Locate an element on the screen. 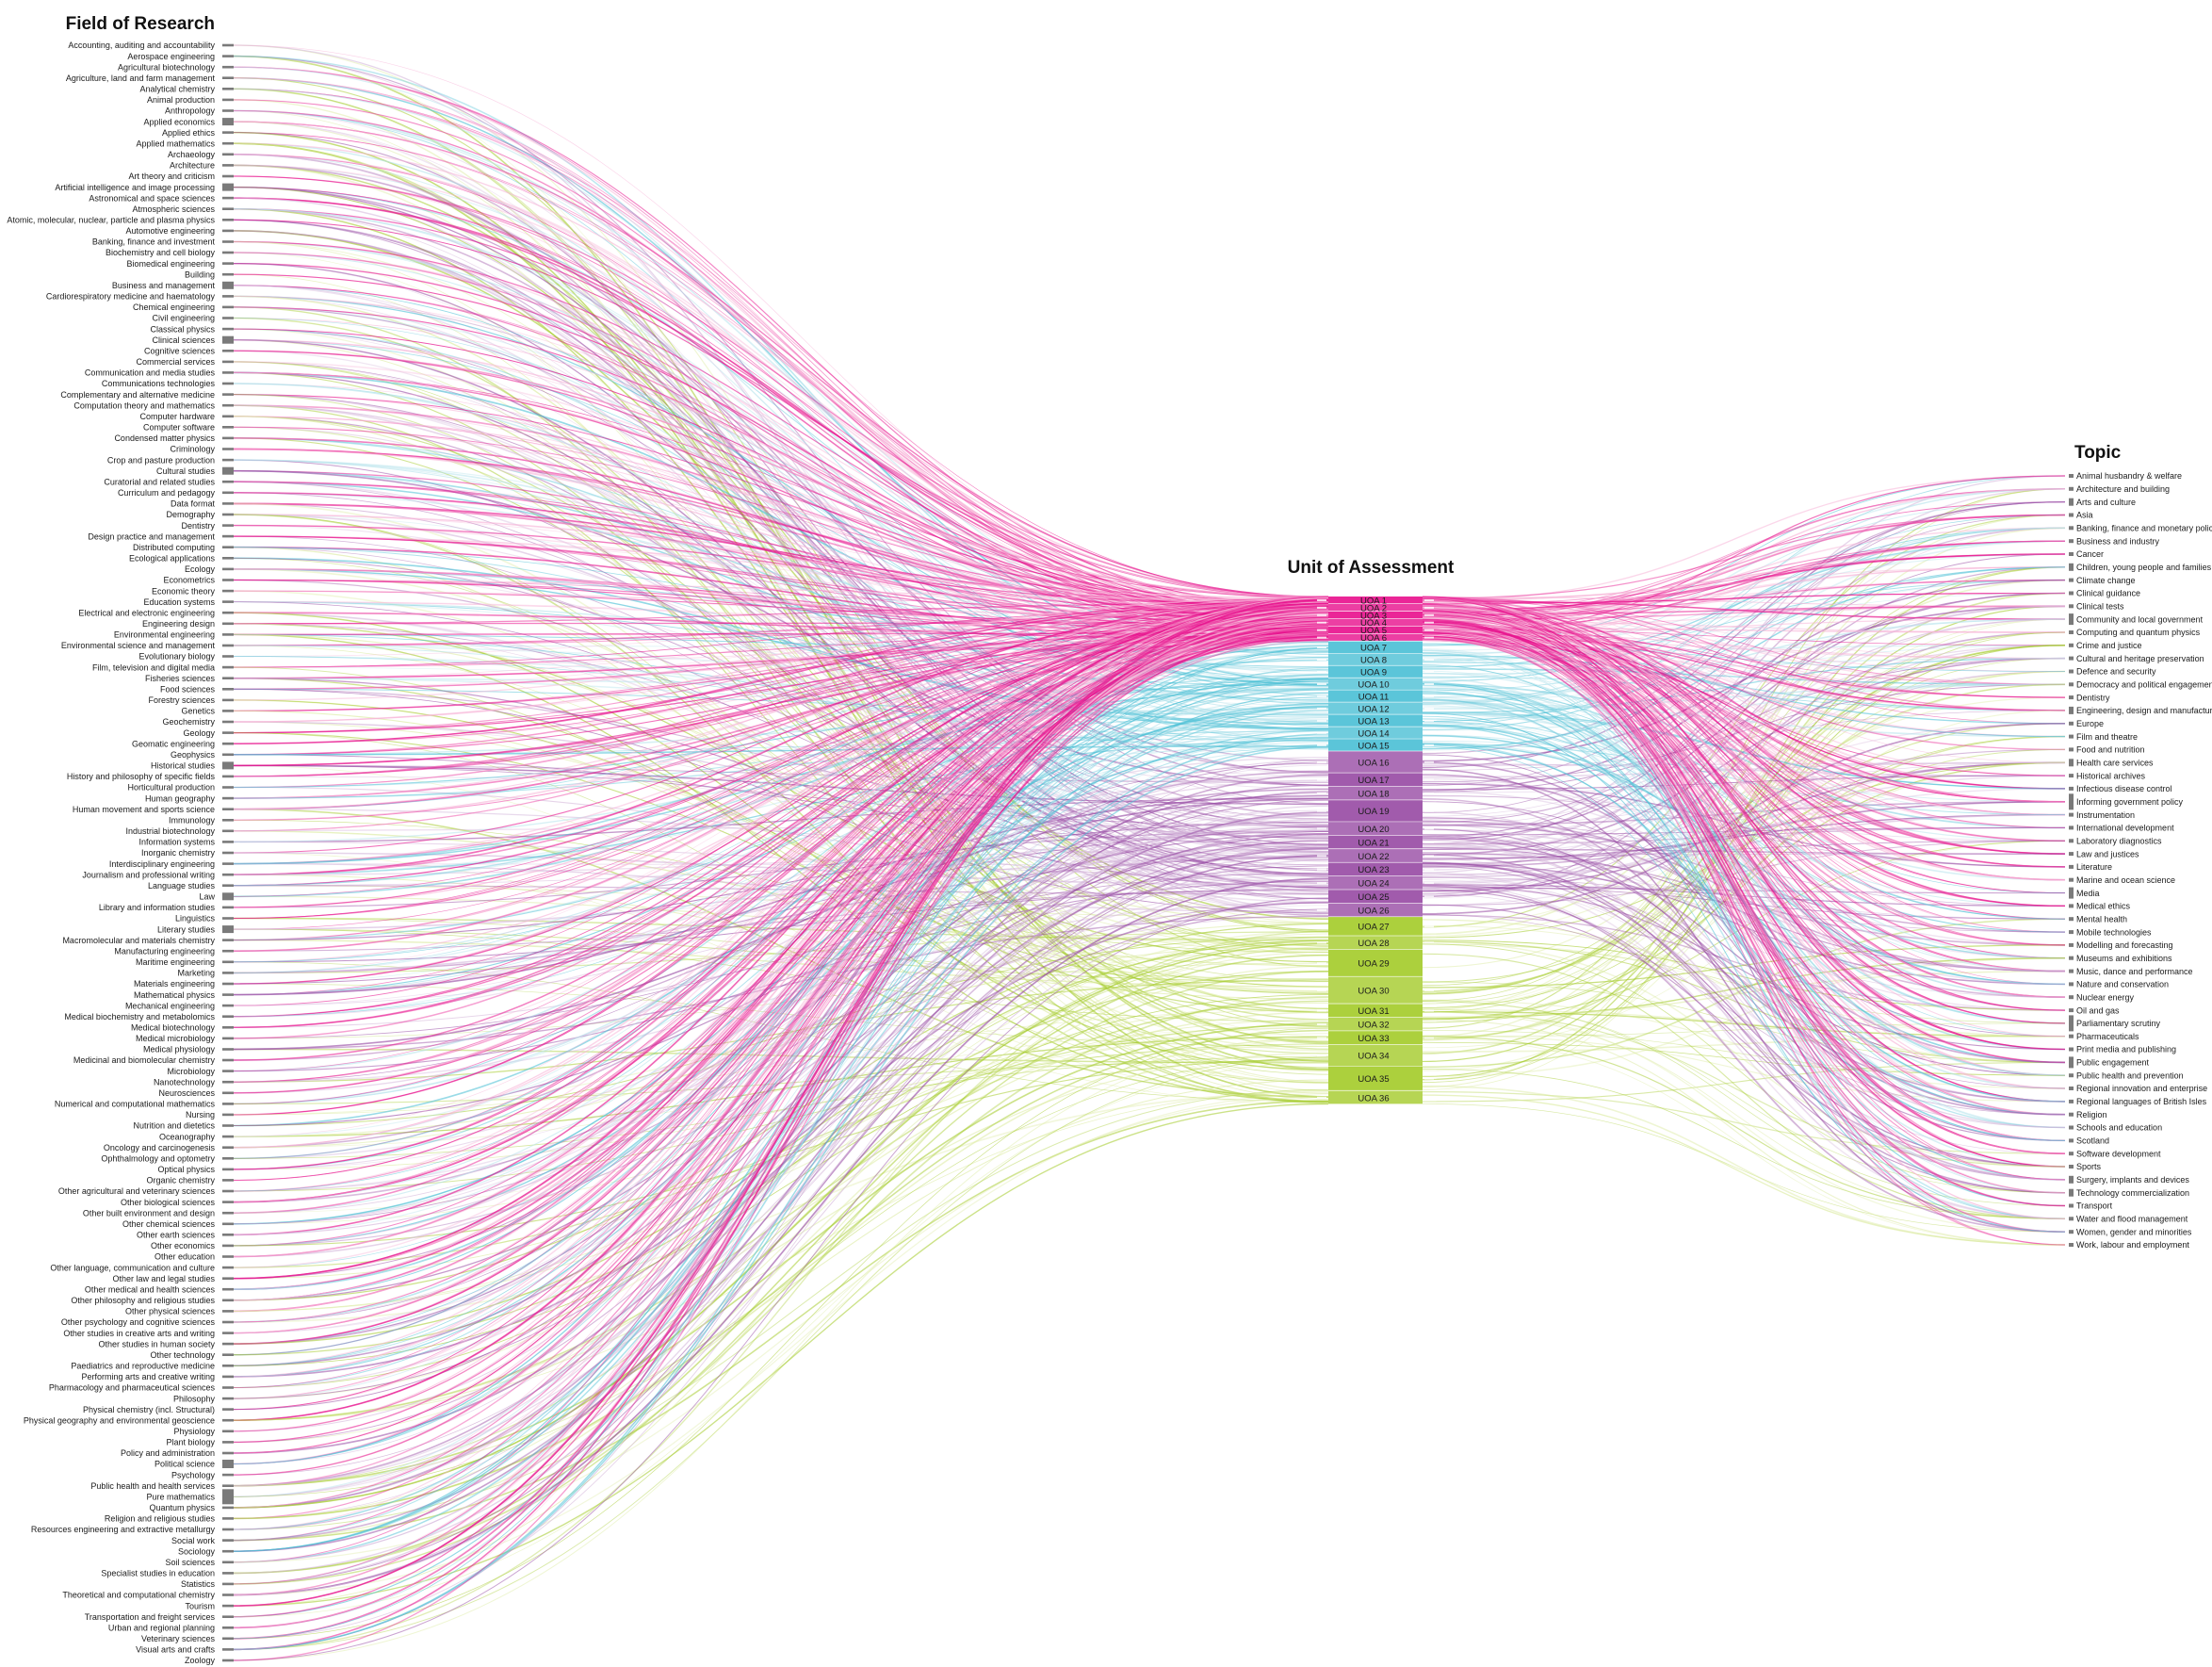 The image size is (2212, 1667). field-label-urban-and-regional-planning: Urban and regional planning is located at coordinates (161, 1629).